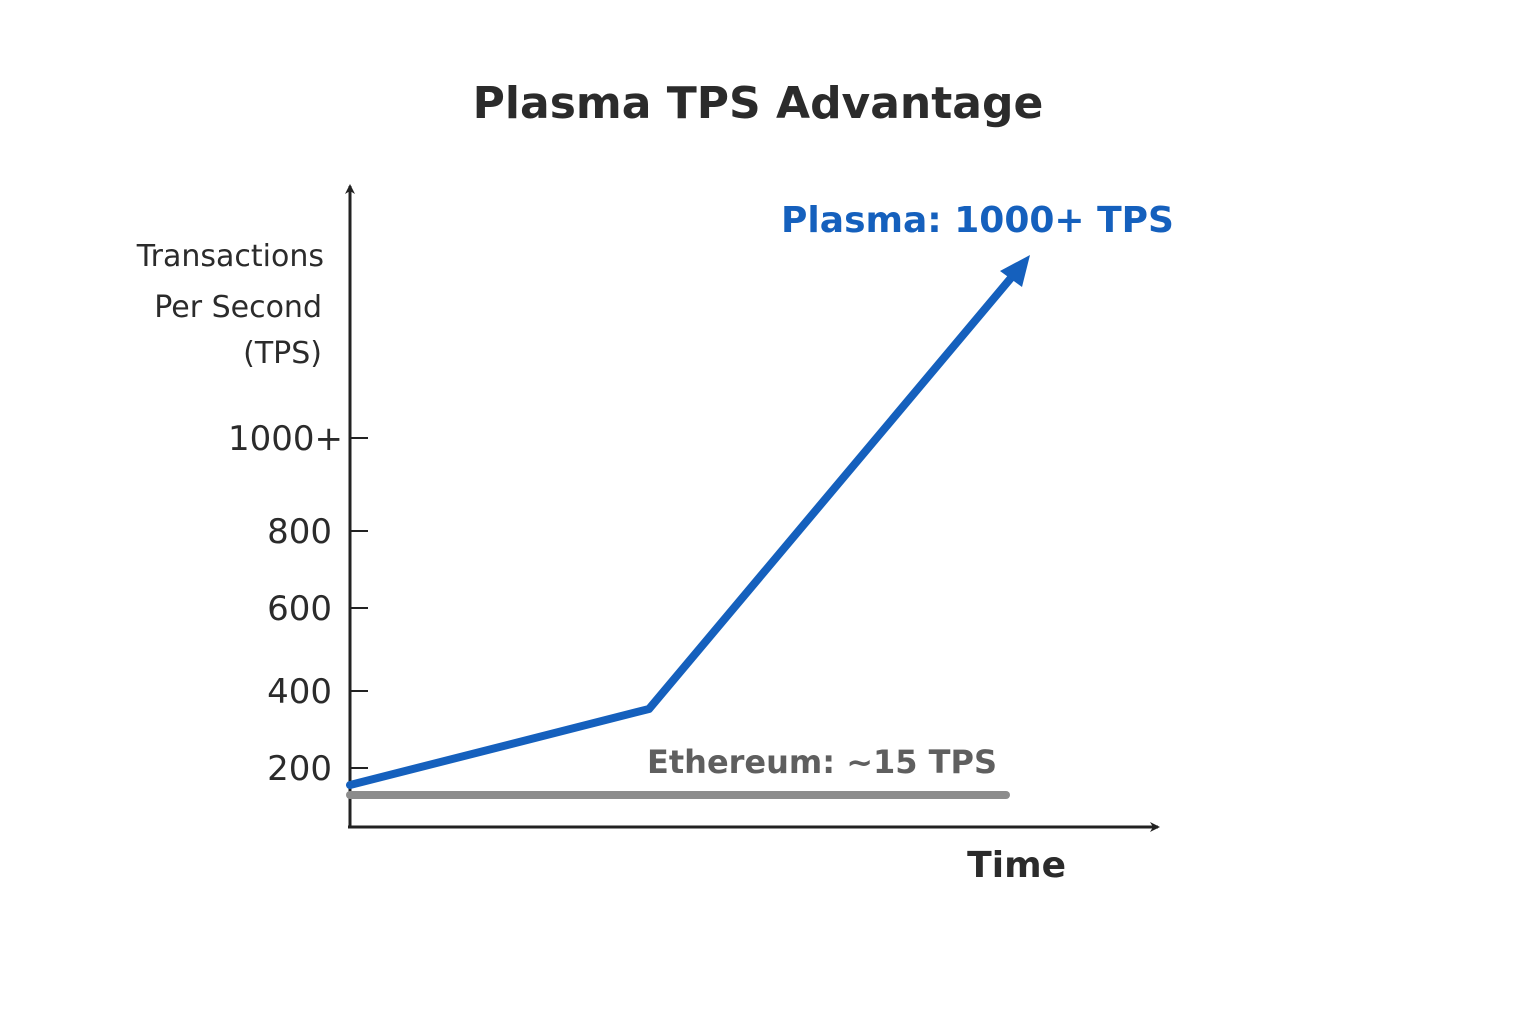 This screenshot has height=1024, width=1536. I want to click on y-ticks: 1000+ 800 600 400 200, so click(298, 604).